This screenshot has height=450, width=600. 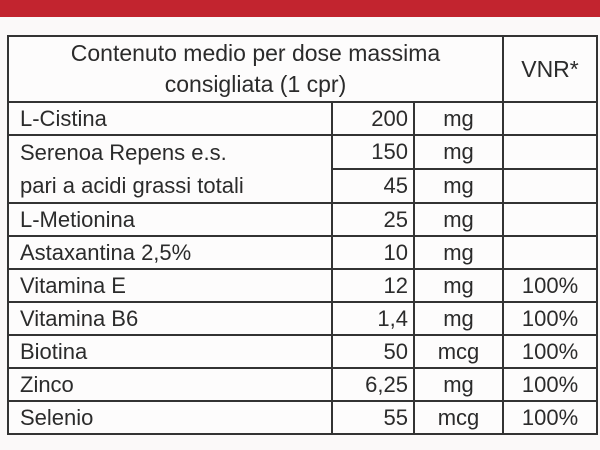 What do you see at coordinates (373, 152) in the screenshot?
I see `ingredient-value: 150` at bounding box center [373, 152].